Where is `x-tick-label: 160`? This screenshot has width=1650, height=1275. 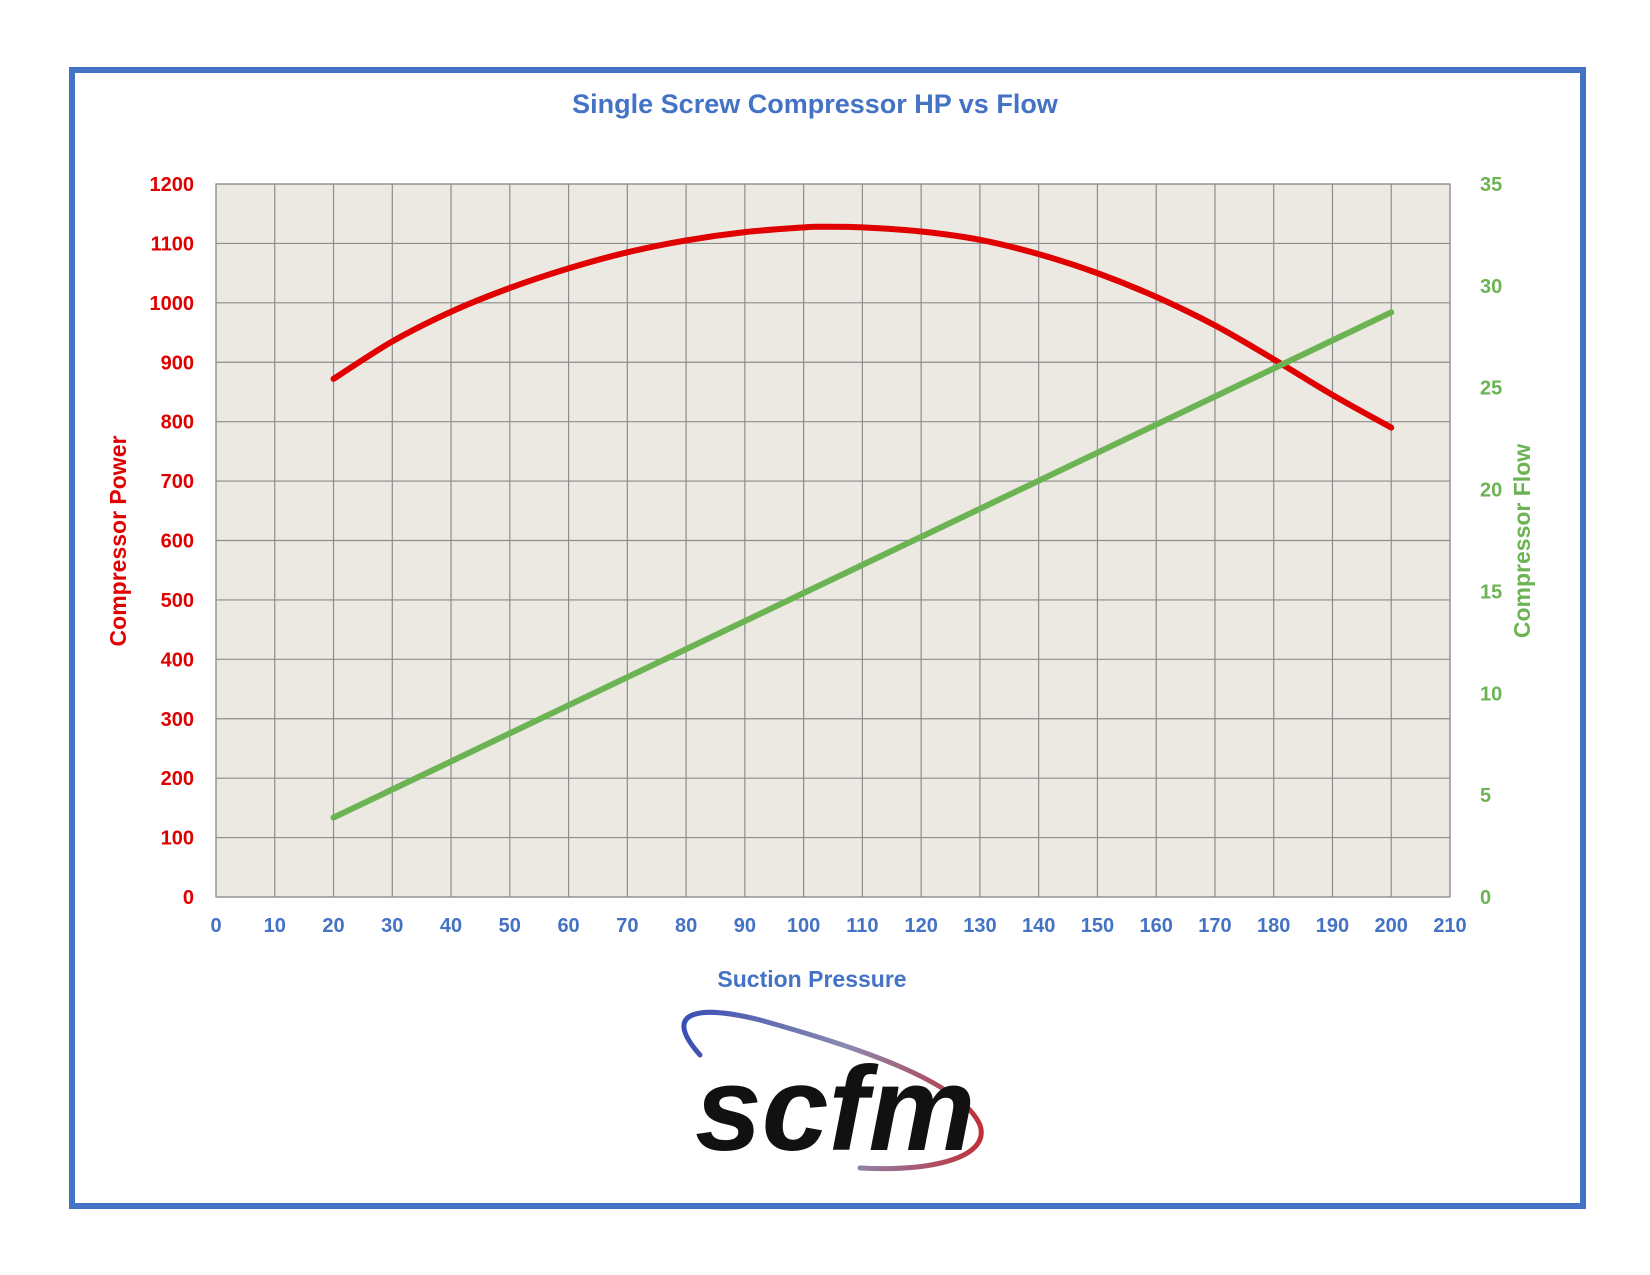 x-tick-label: 160 is located at coordinates (1156, 926).